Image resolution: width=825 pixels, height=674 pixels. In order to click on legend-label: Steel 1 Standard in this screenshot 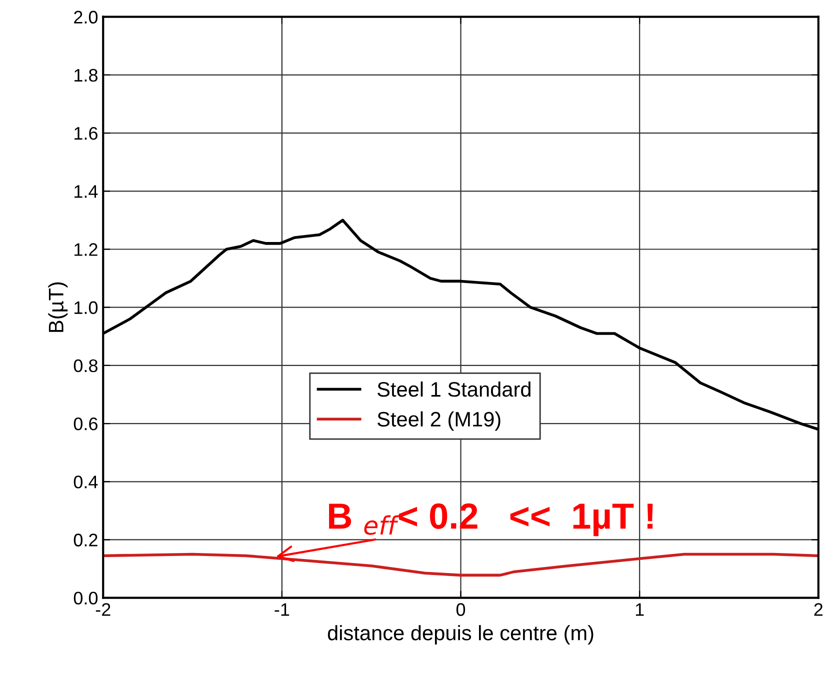, I will do `click(454, 389)`.